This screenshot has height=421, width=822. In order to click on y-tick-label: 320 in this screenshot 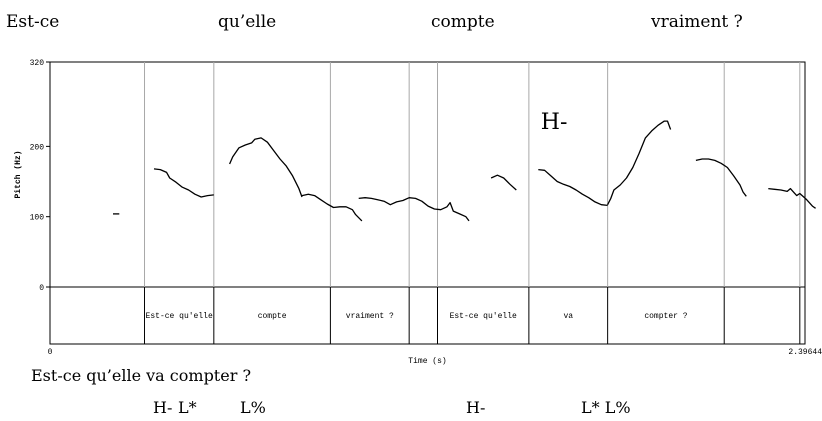, I will do `click(37, 63)`.